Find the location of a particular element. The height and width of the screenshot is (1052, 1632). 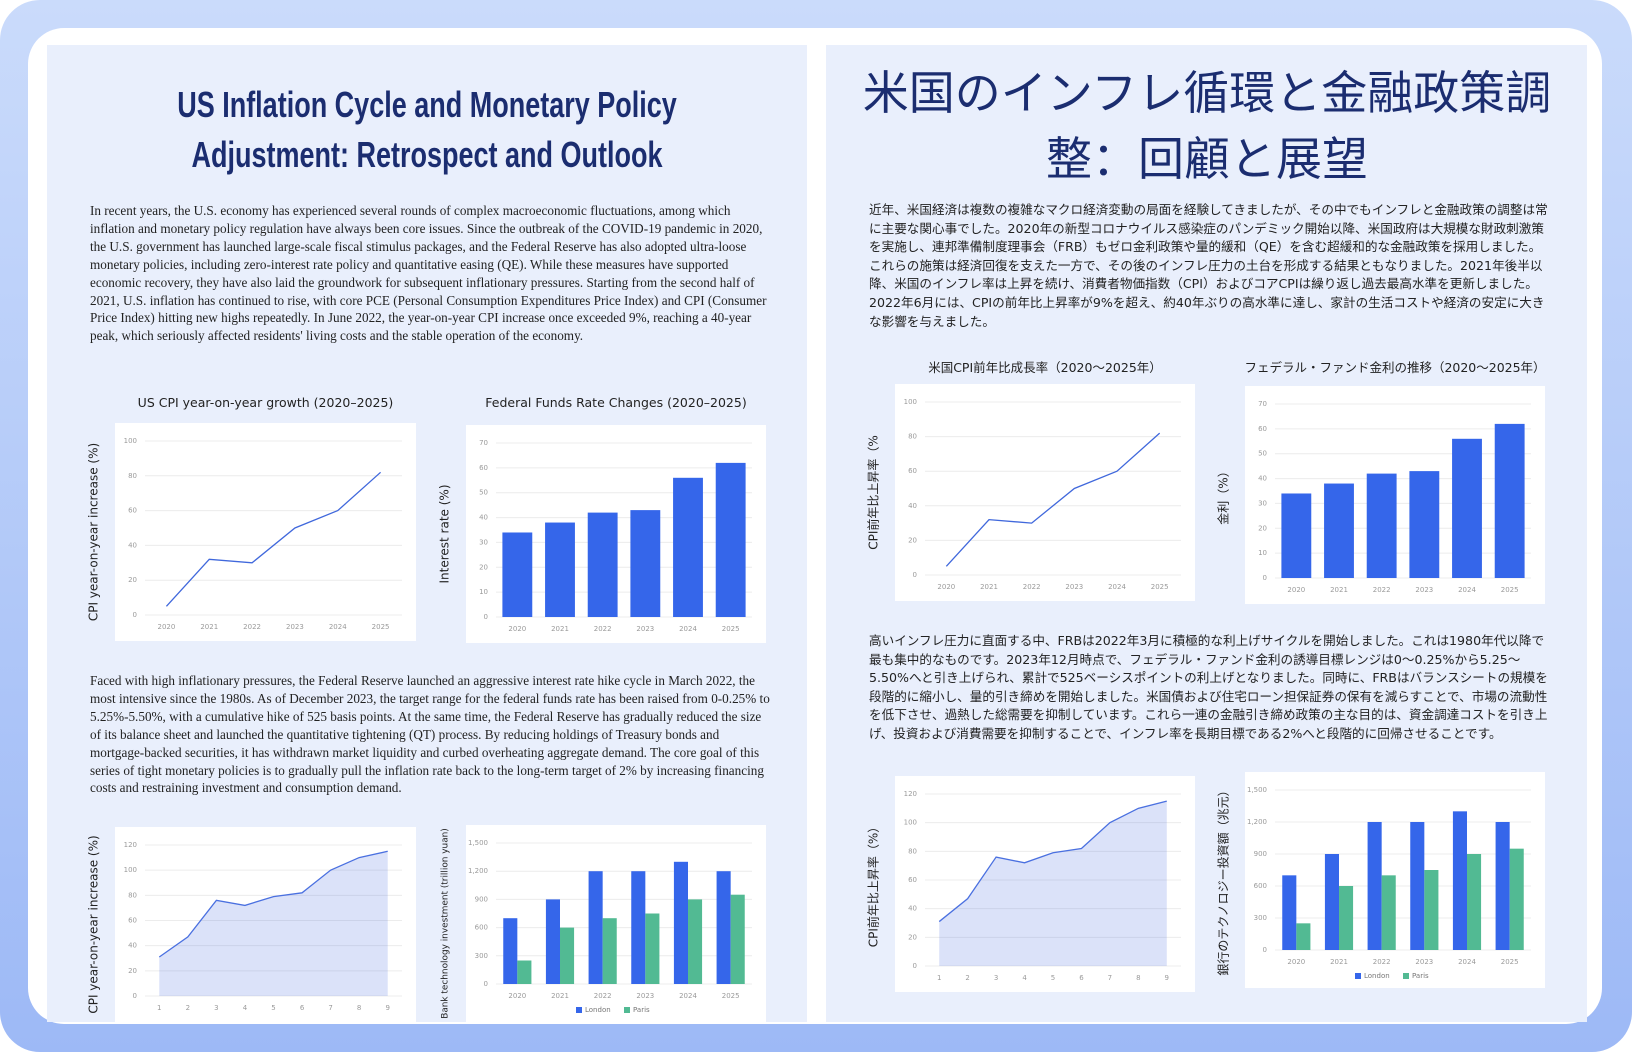

y-tick-label: 100 is located at coordinates (130, 870).